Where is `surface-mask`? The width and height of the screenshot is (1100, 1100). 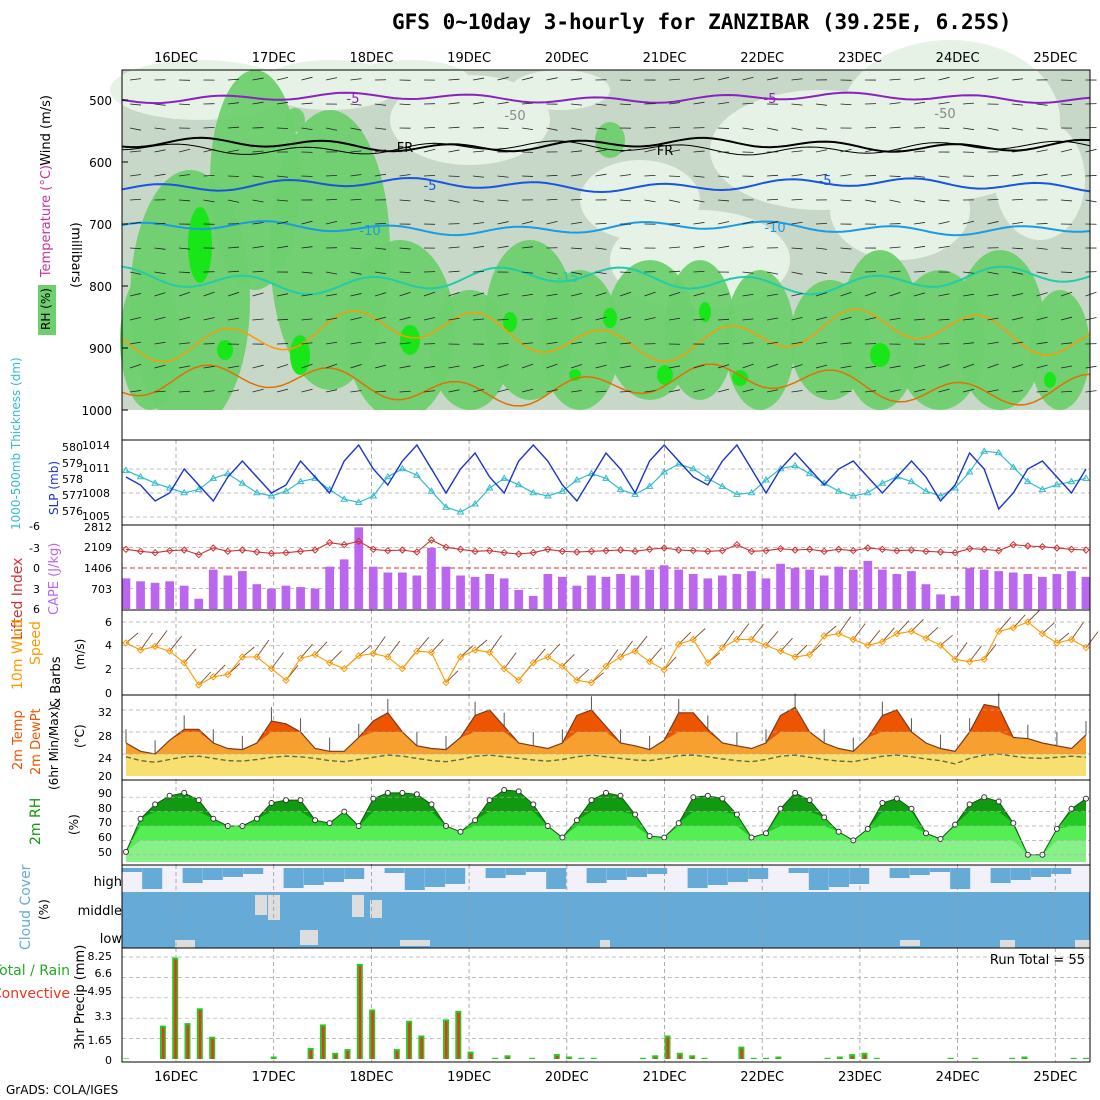
surface-mask is located at coordinates (606, 425).